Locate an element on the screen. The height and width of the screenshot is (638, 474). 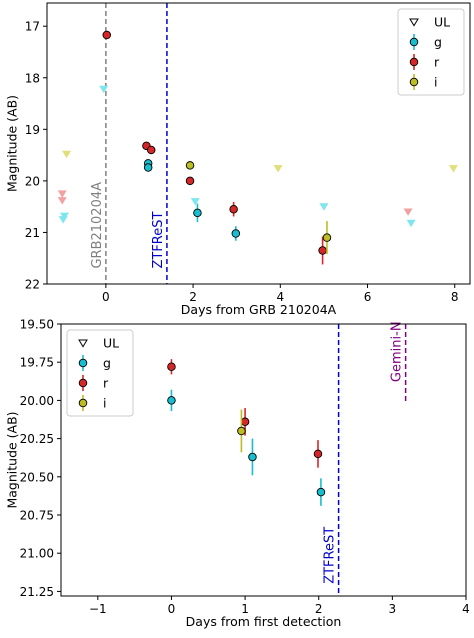
y-tick-label: 22 is located at coordinates (32, 285).